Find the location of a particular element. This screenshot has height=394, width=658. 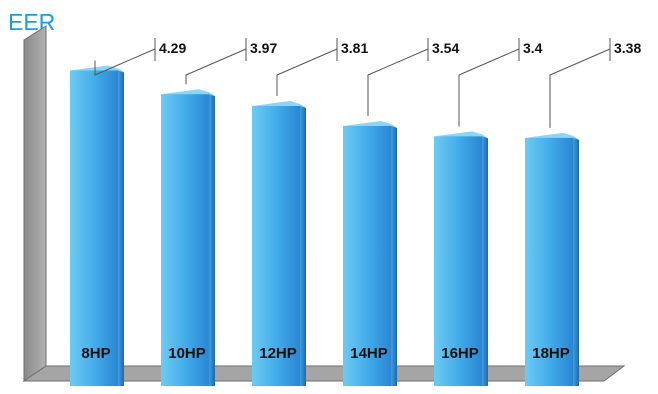

bar-top-18hp is located at coordinates (552, 136).